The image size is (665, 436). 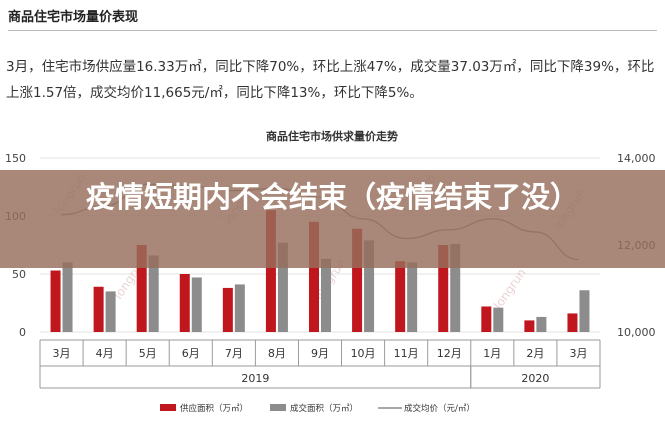 What do you see at coordinates (191, 353) in the screenshot?
I see `x-category-label: 6月` at bounding box center [191, 353].